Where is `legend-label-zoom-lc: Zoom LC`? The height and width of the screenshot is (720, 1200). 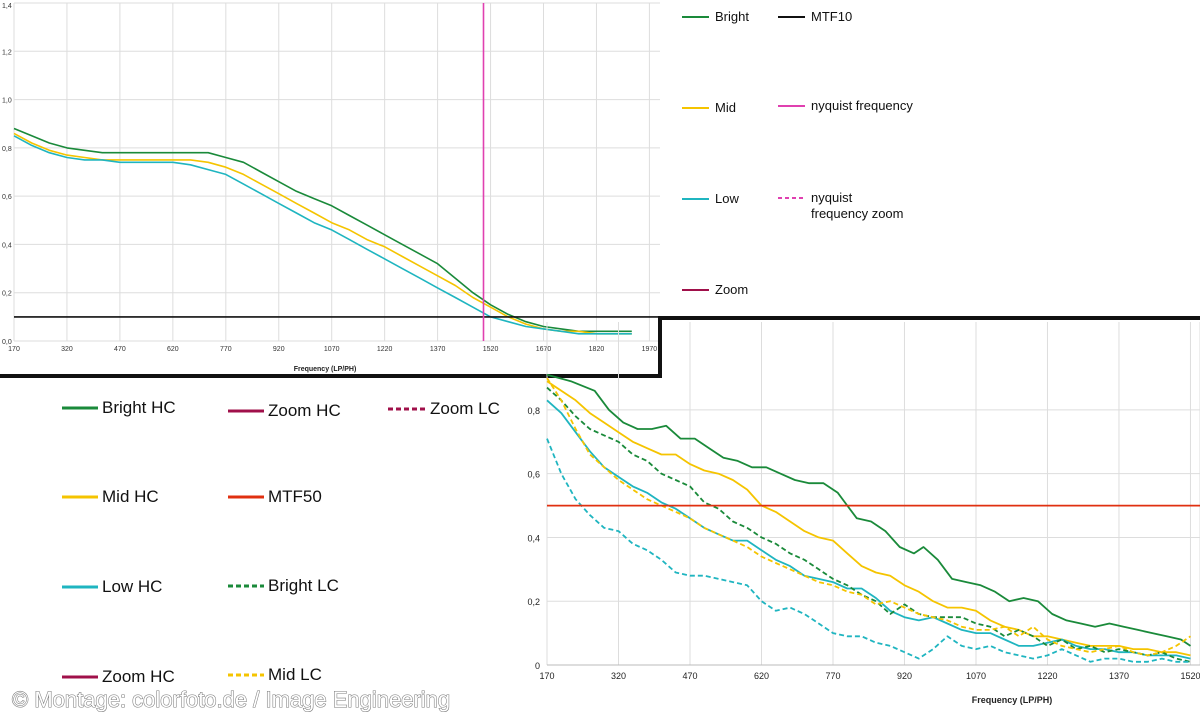 legend-label-zoom-lc: Zoom LC is located at coordinates (465, 408).